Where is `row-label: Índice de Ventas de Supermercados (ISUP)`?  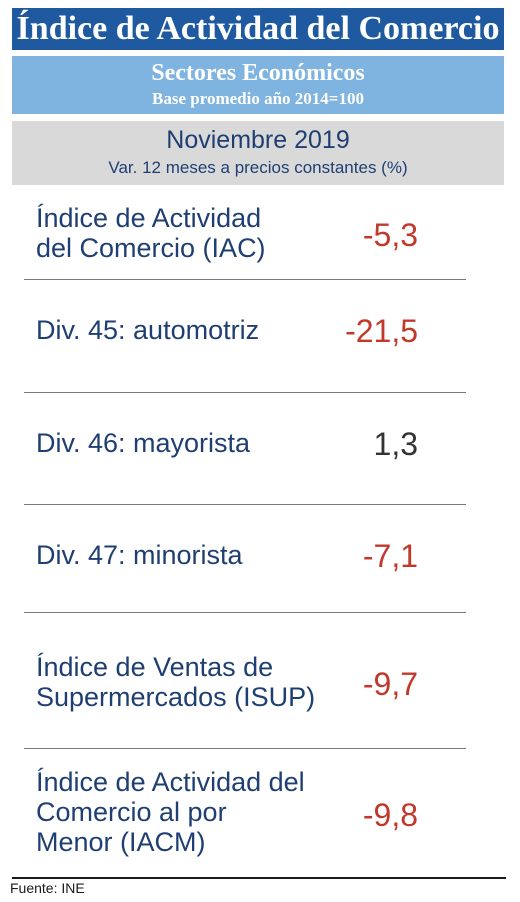
row-label: Índice de Ventas de Supermercados (ISUP) is located at coordinates (176, 682).